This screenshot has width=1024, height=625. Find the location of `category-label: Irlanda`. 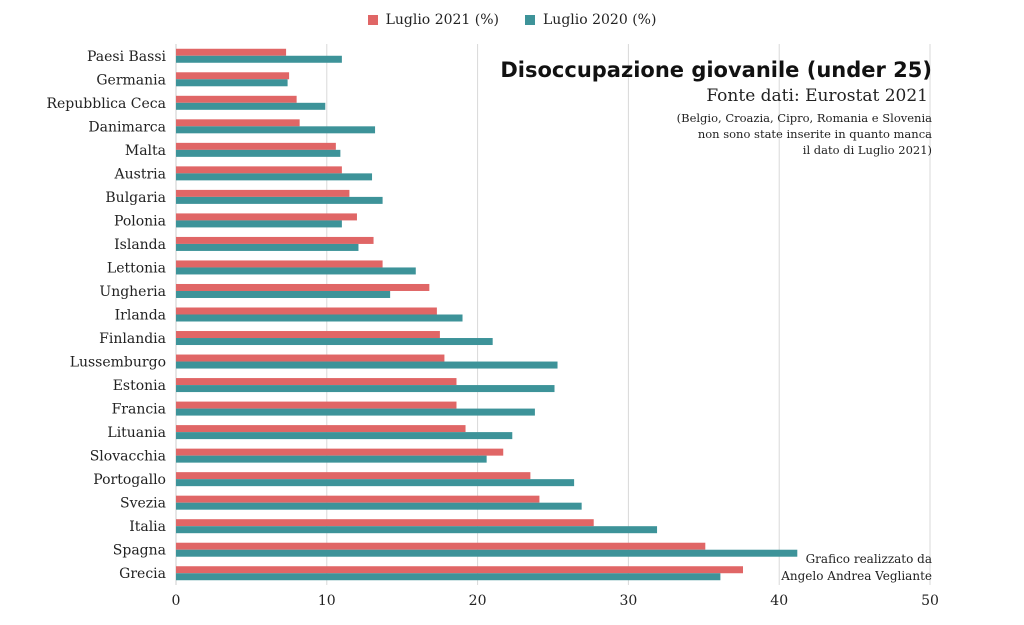

category-label: Irlanda is located at coordinates (140, 316).